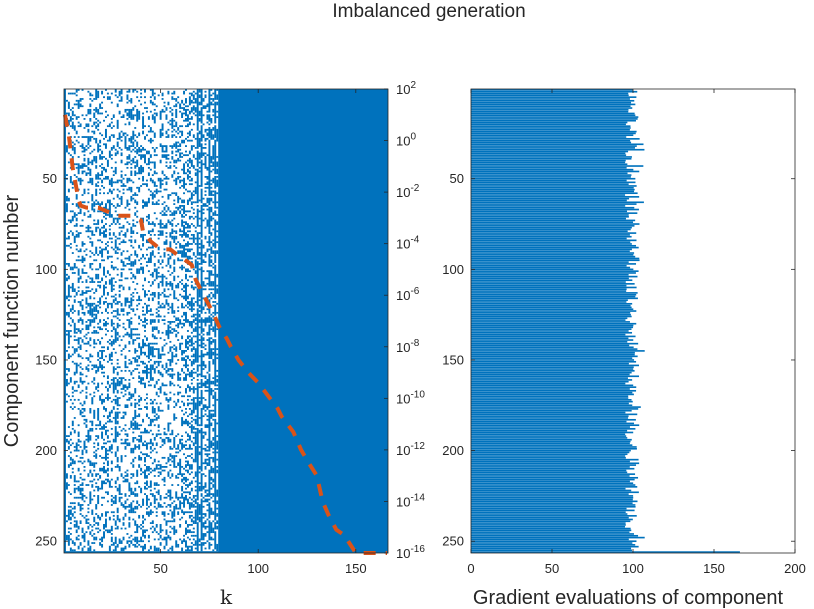 Image resolution: width=814 pixels, height=609 pixels. I want to click on heatmap-right-tick-label: 10-4, so click(408, 243).